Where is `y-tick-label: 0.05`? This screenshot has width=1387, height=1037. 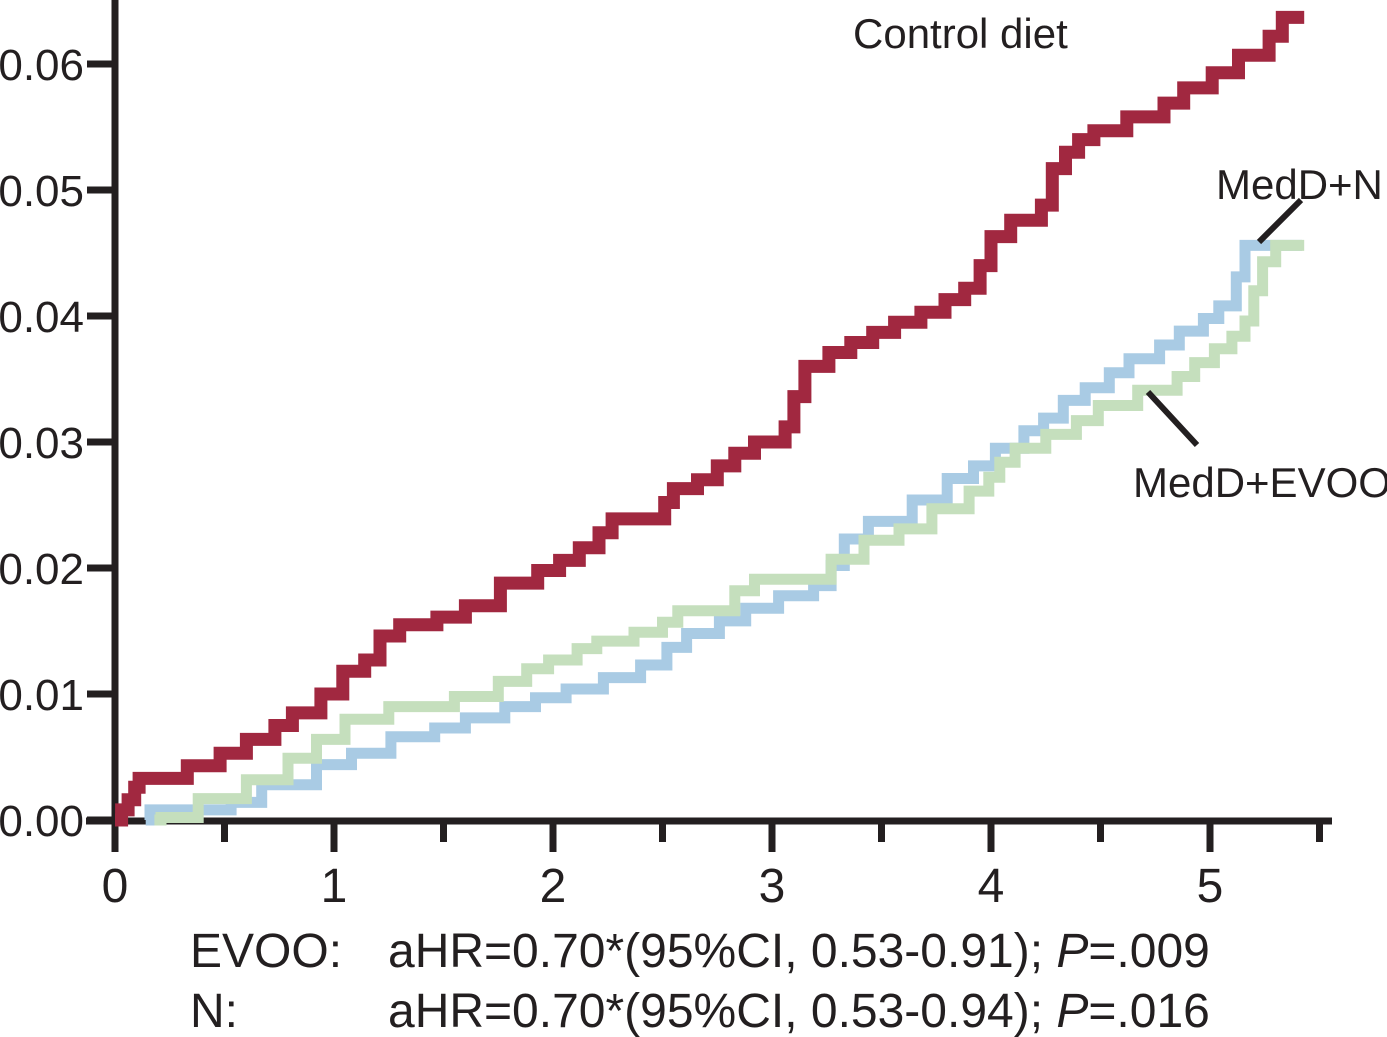 y-tick-label: 0.05 is located at coordinates (42, 191).